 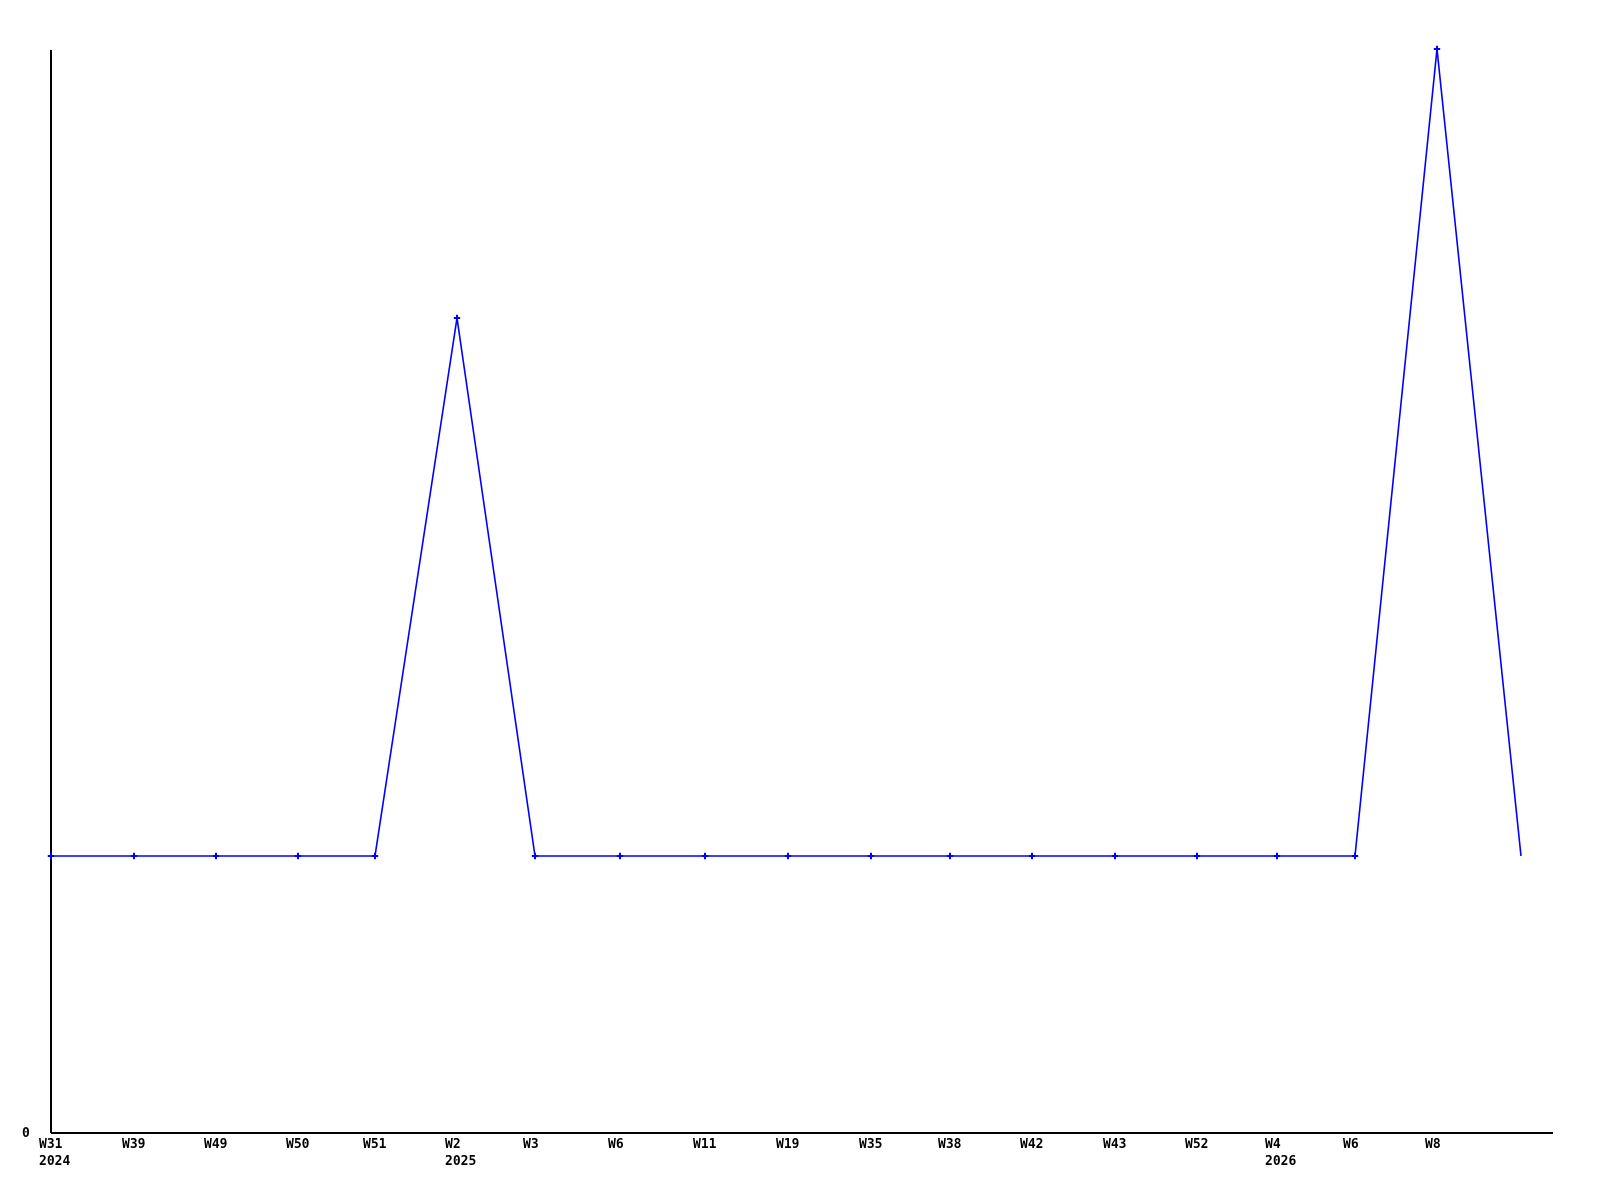 I want to click on x-axis-tick-label: W50, so click(x=297, y=1144).